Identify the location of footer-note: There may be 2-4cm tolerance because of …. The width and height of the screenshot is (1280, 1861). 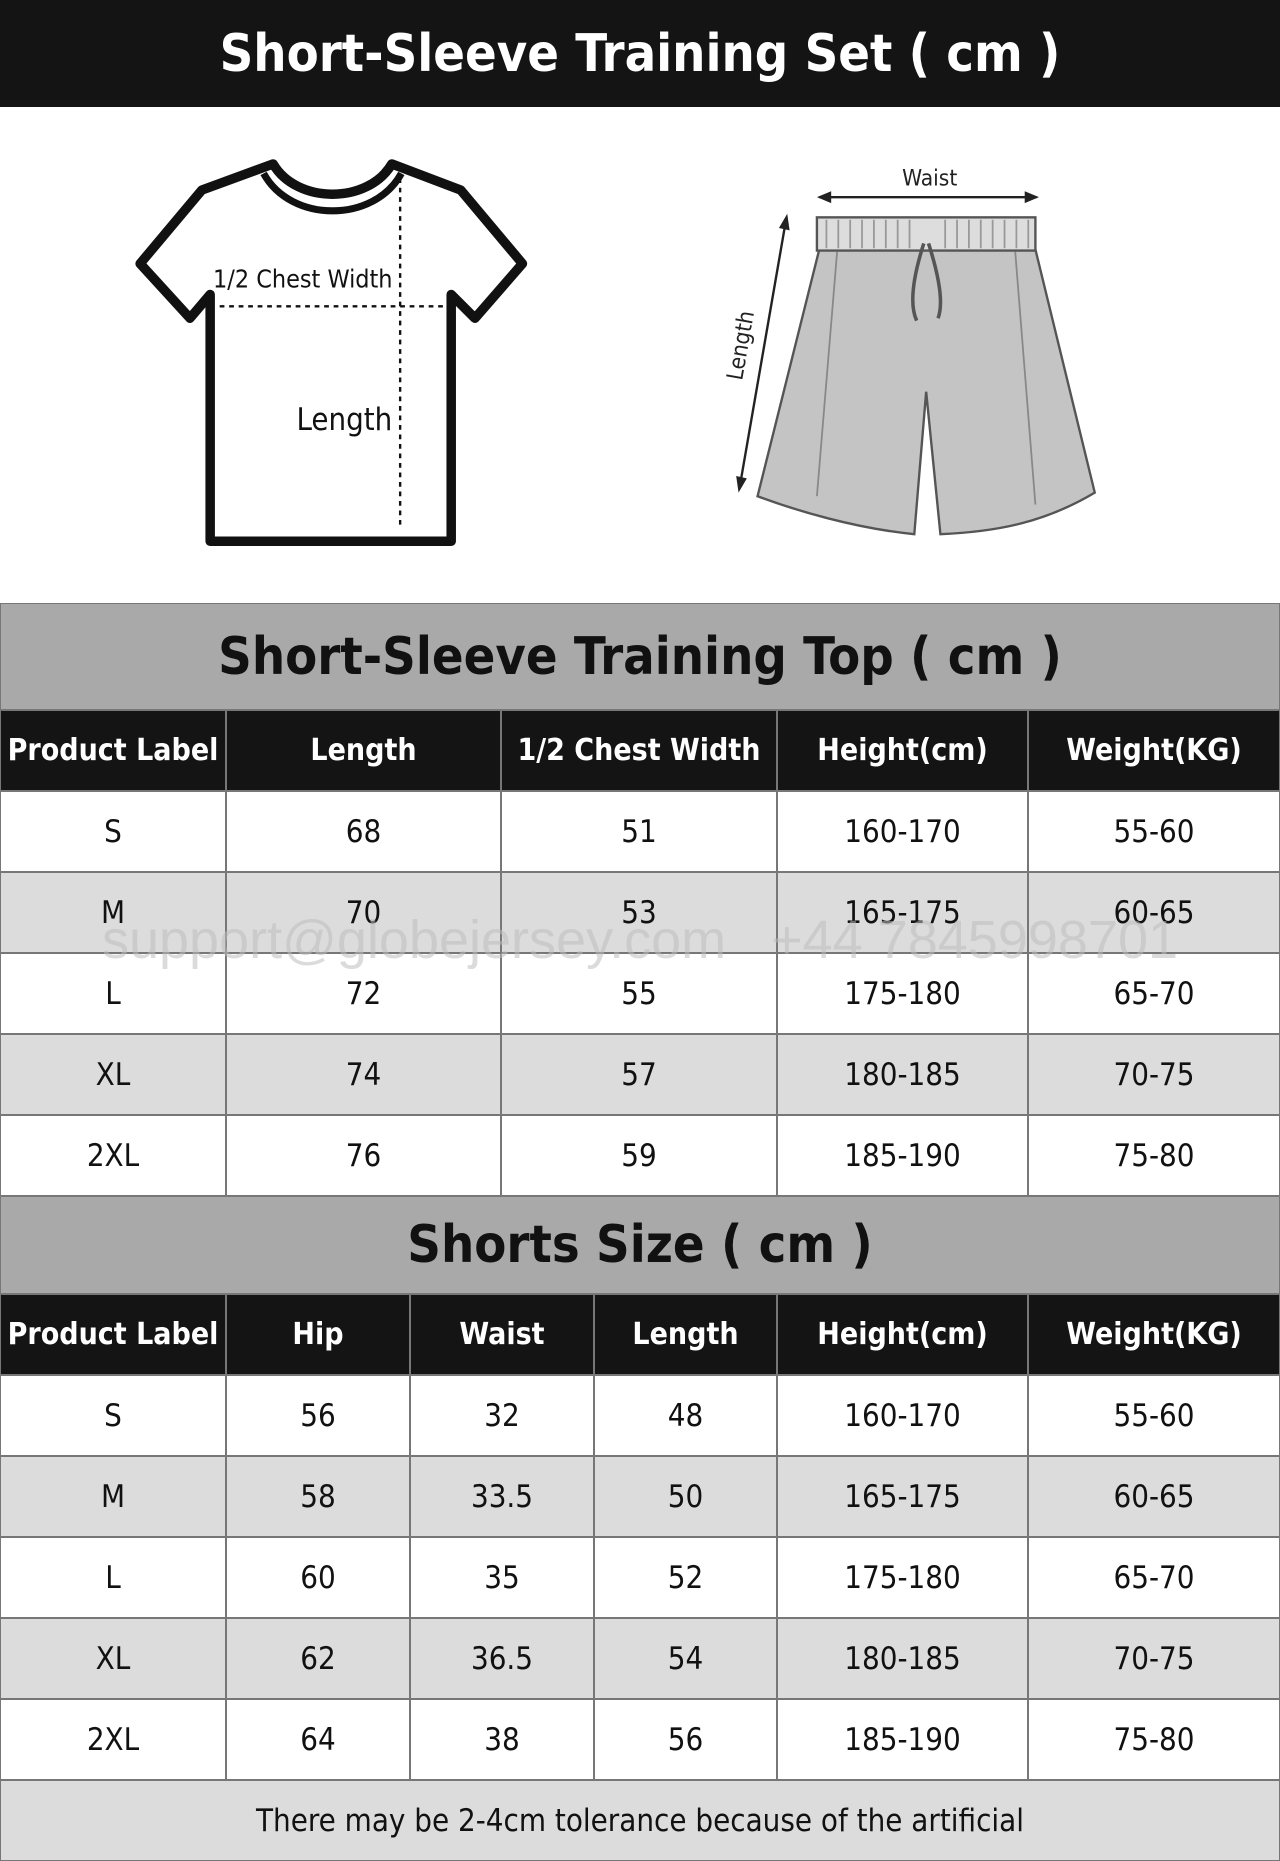
(640, 1820).